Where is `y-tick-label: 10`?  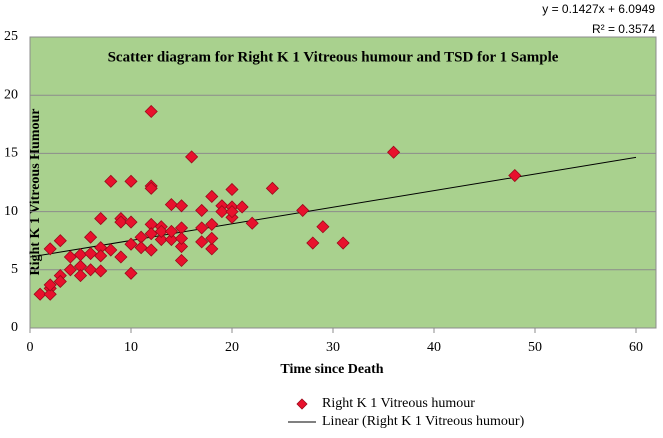
y-tick-label: 10 is located at coordinates (11, 211).